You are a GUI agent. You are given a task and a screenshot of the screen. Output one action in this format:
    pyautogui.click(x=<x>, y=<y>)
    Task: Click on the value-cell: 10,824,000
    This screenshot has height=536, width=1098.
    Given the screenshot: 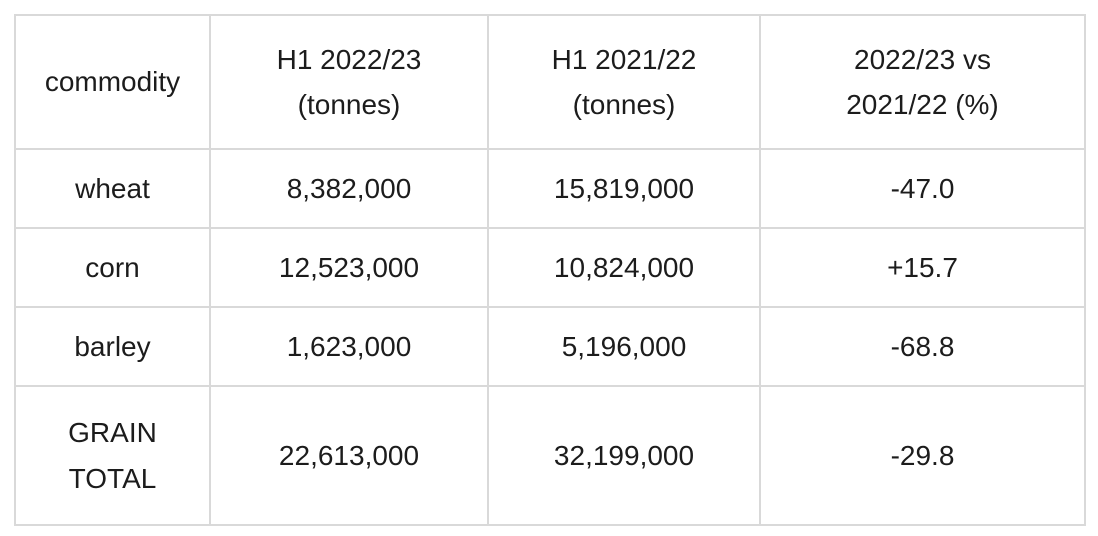 What is the action you would take?
    pyautogui.click(x=624, y=267)
    